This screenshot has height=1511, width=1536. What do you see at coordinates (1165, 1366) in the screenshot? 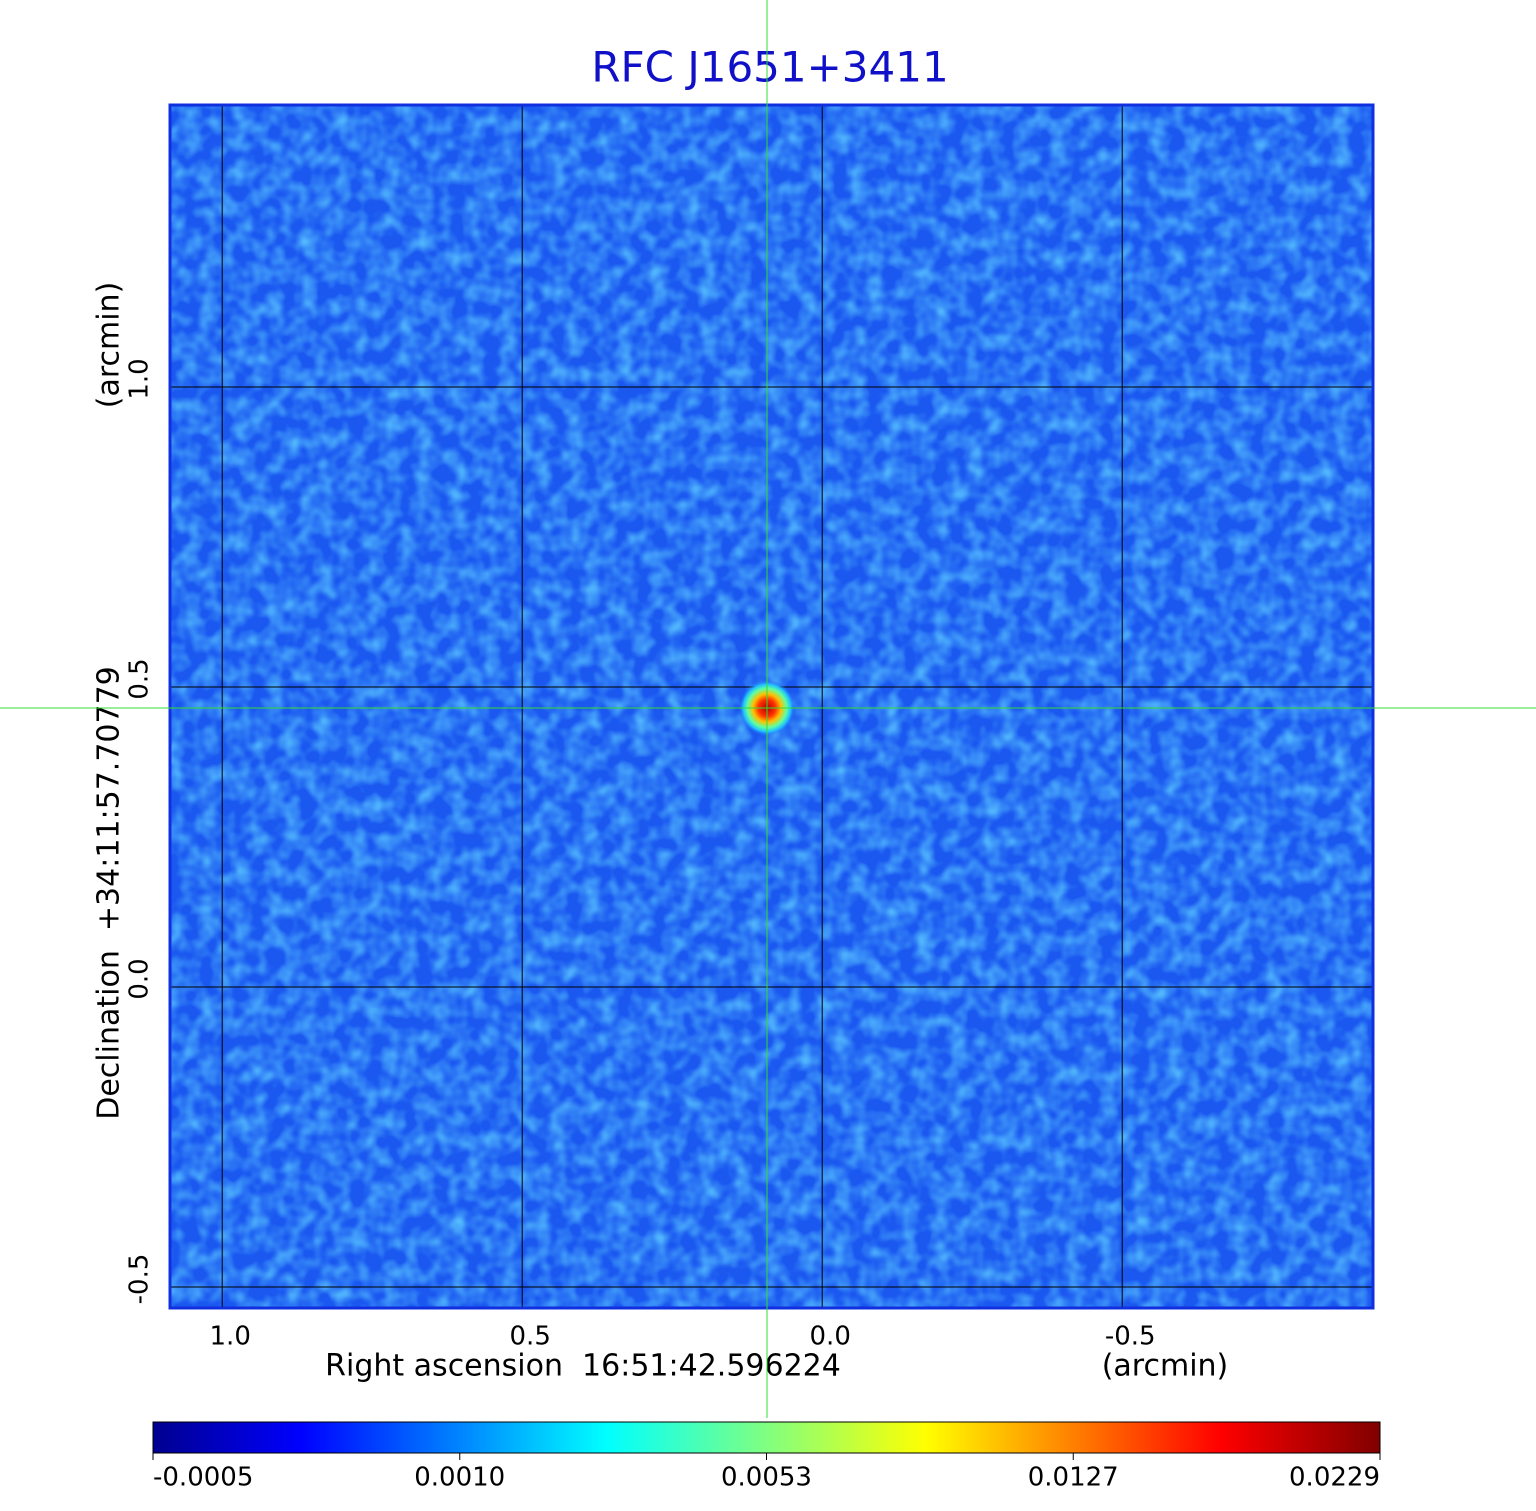
I see `x-axis-unit: (arcmin)` at bounding box center [1165, 1366].